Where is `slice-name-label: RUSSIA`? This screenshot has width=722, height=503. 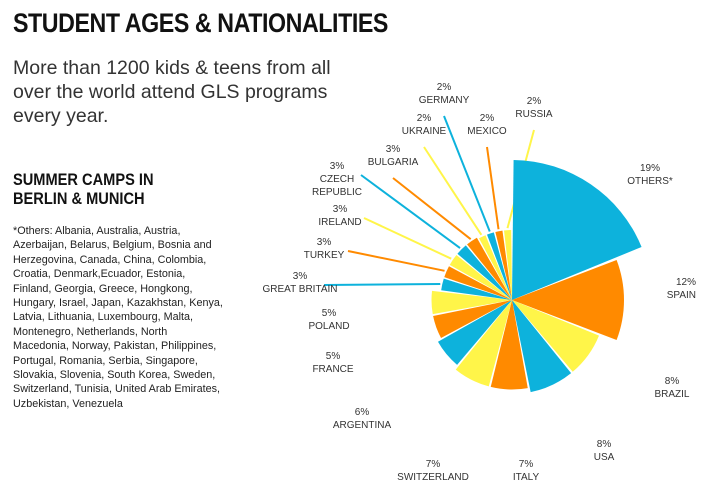
slice-name-label: RUSSIA is located at coordinates (534, 114).